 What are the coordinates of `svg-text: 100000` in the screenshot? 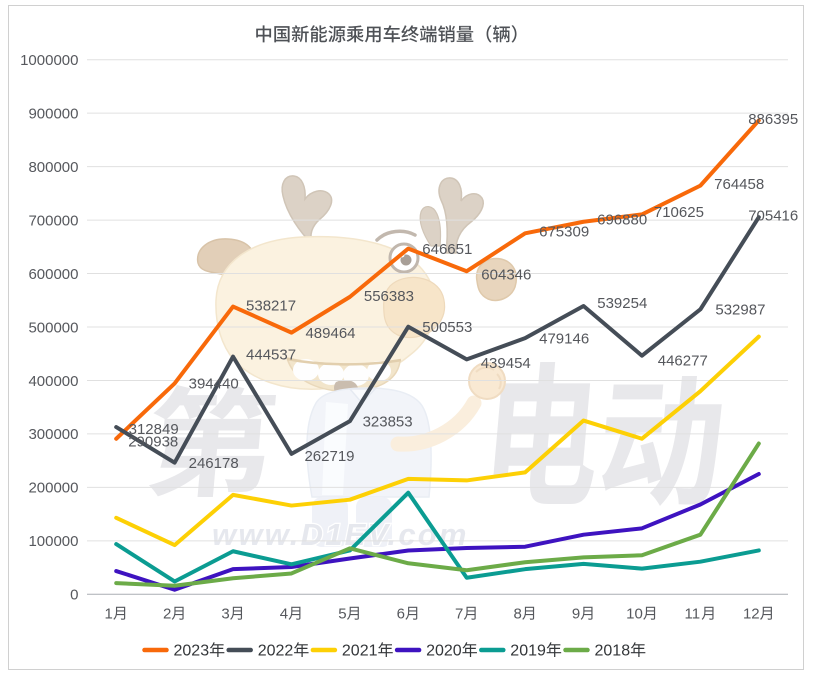 It's located at (53, 541).